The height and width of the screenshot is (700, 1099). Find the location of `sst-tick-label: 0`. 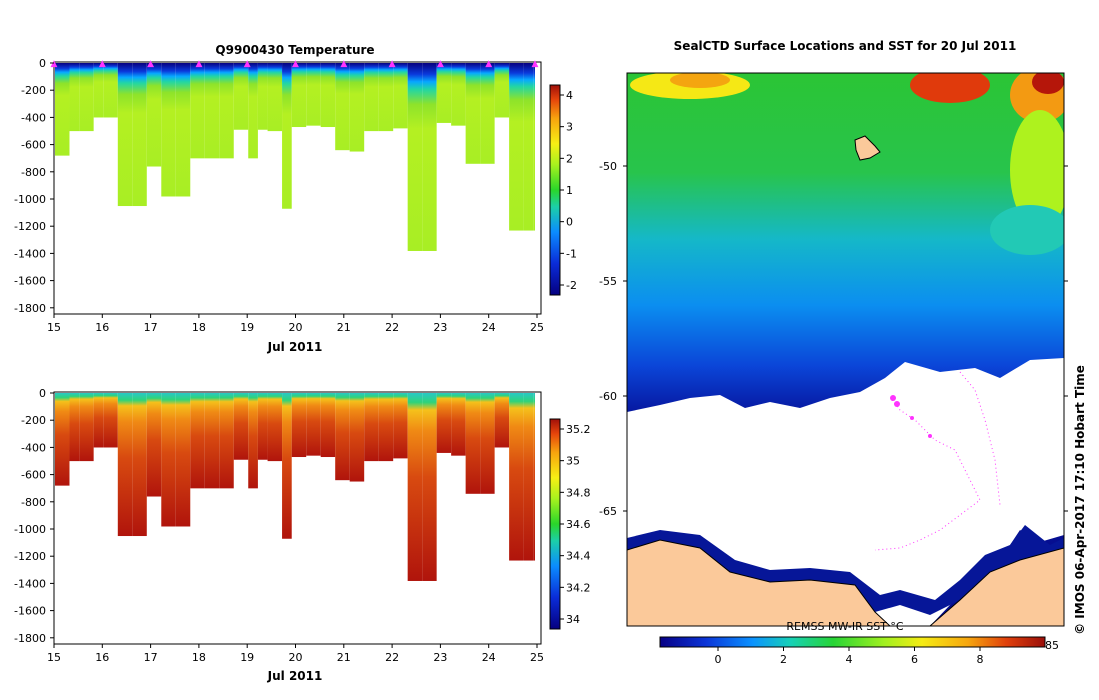

sst-tick-label: 0 is located at coordinates (718, 659).